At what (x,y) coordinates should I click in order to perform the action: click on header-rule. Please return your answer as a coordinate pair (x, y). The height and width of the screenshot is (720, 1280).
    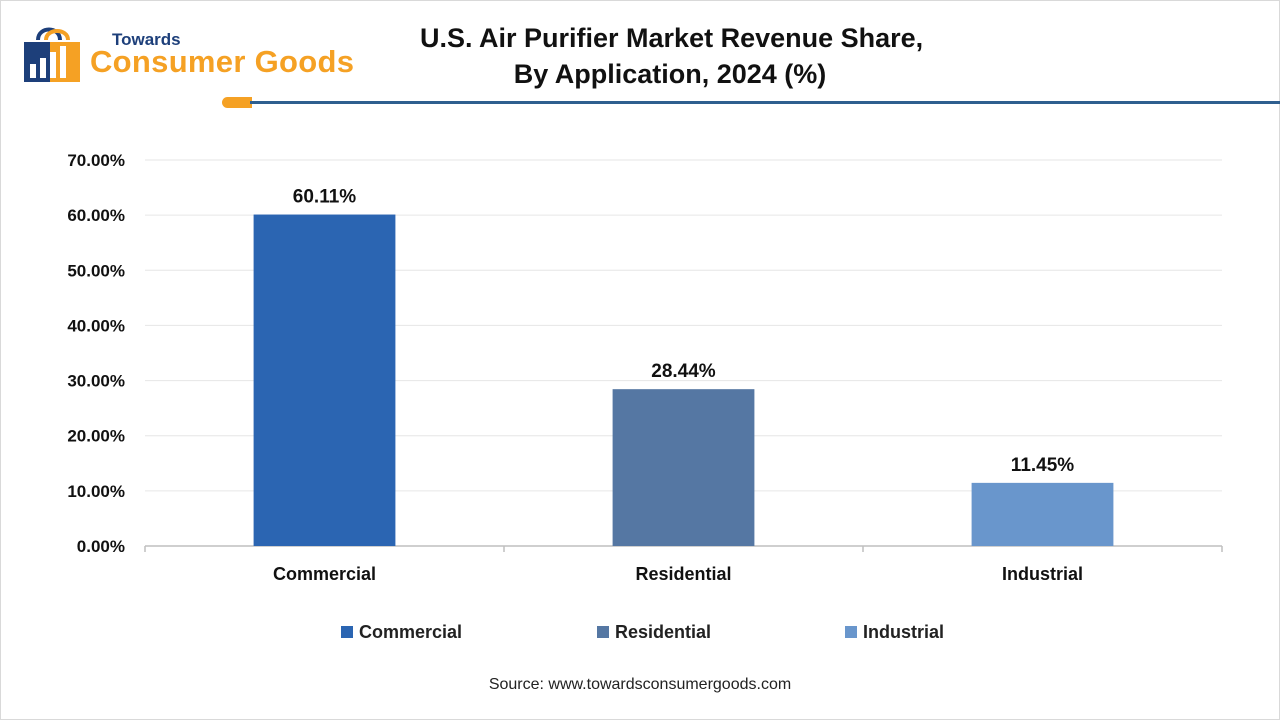
    Looking at the image, I should click on (765, 102).